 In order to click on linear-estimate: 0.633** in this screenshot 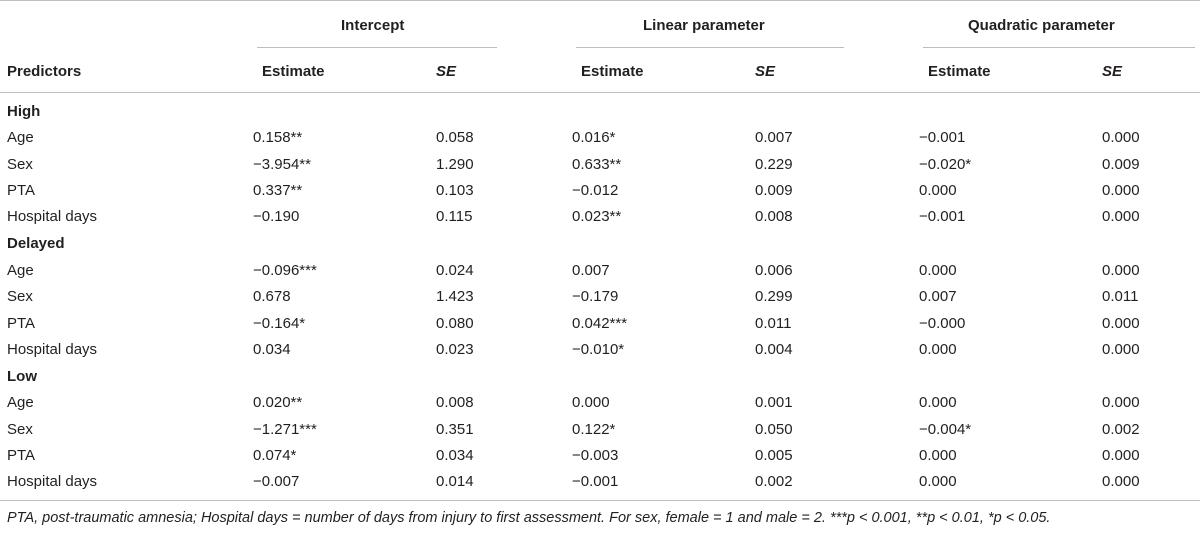, I will do `click(597, 164)`.